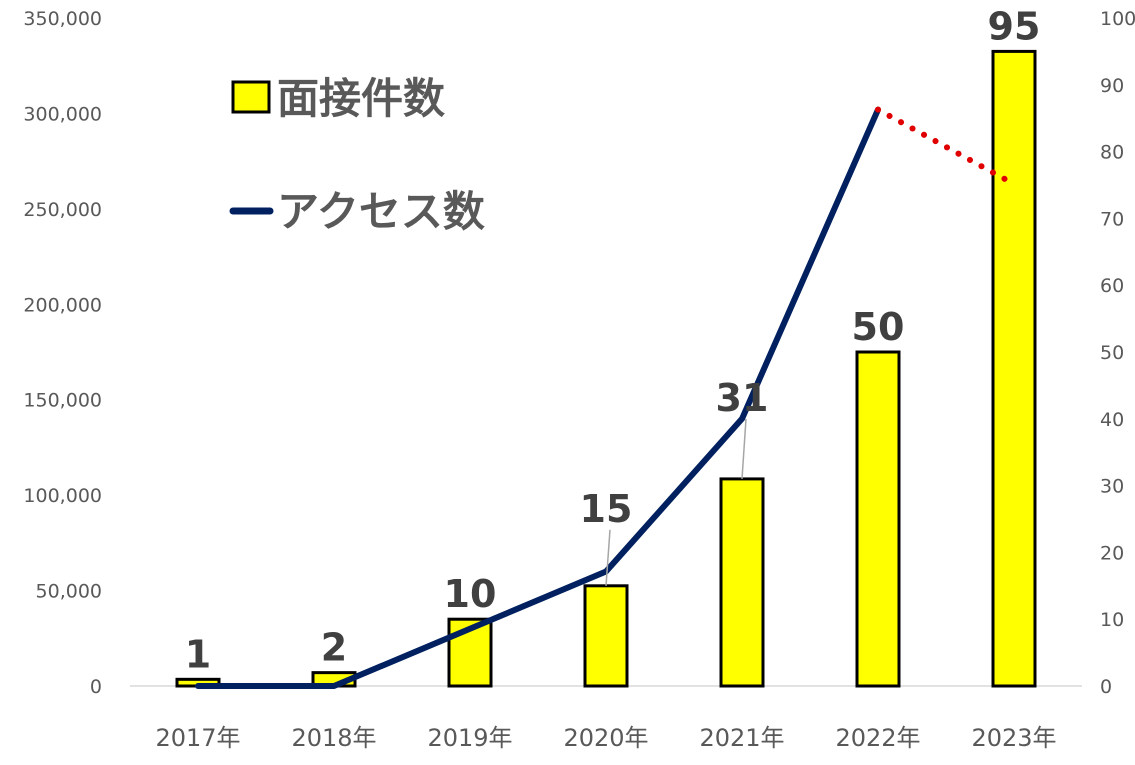  What do you see at coordinates (606, 509) in the screenshot?
I see `bar-data-label: 15` at bounding box center [606, 509].